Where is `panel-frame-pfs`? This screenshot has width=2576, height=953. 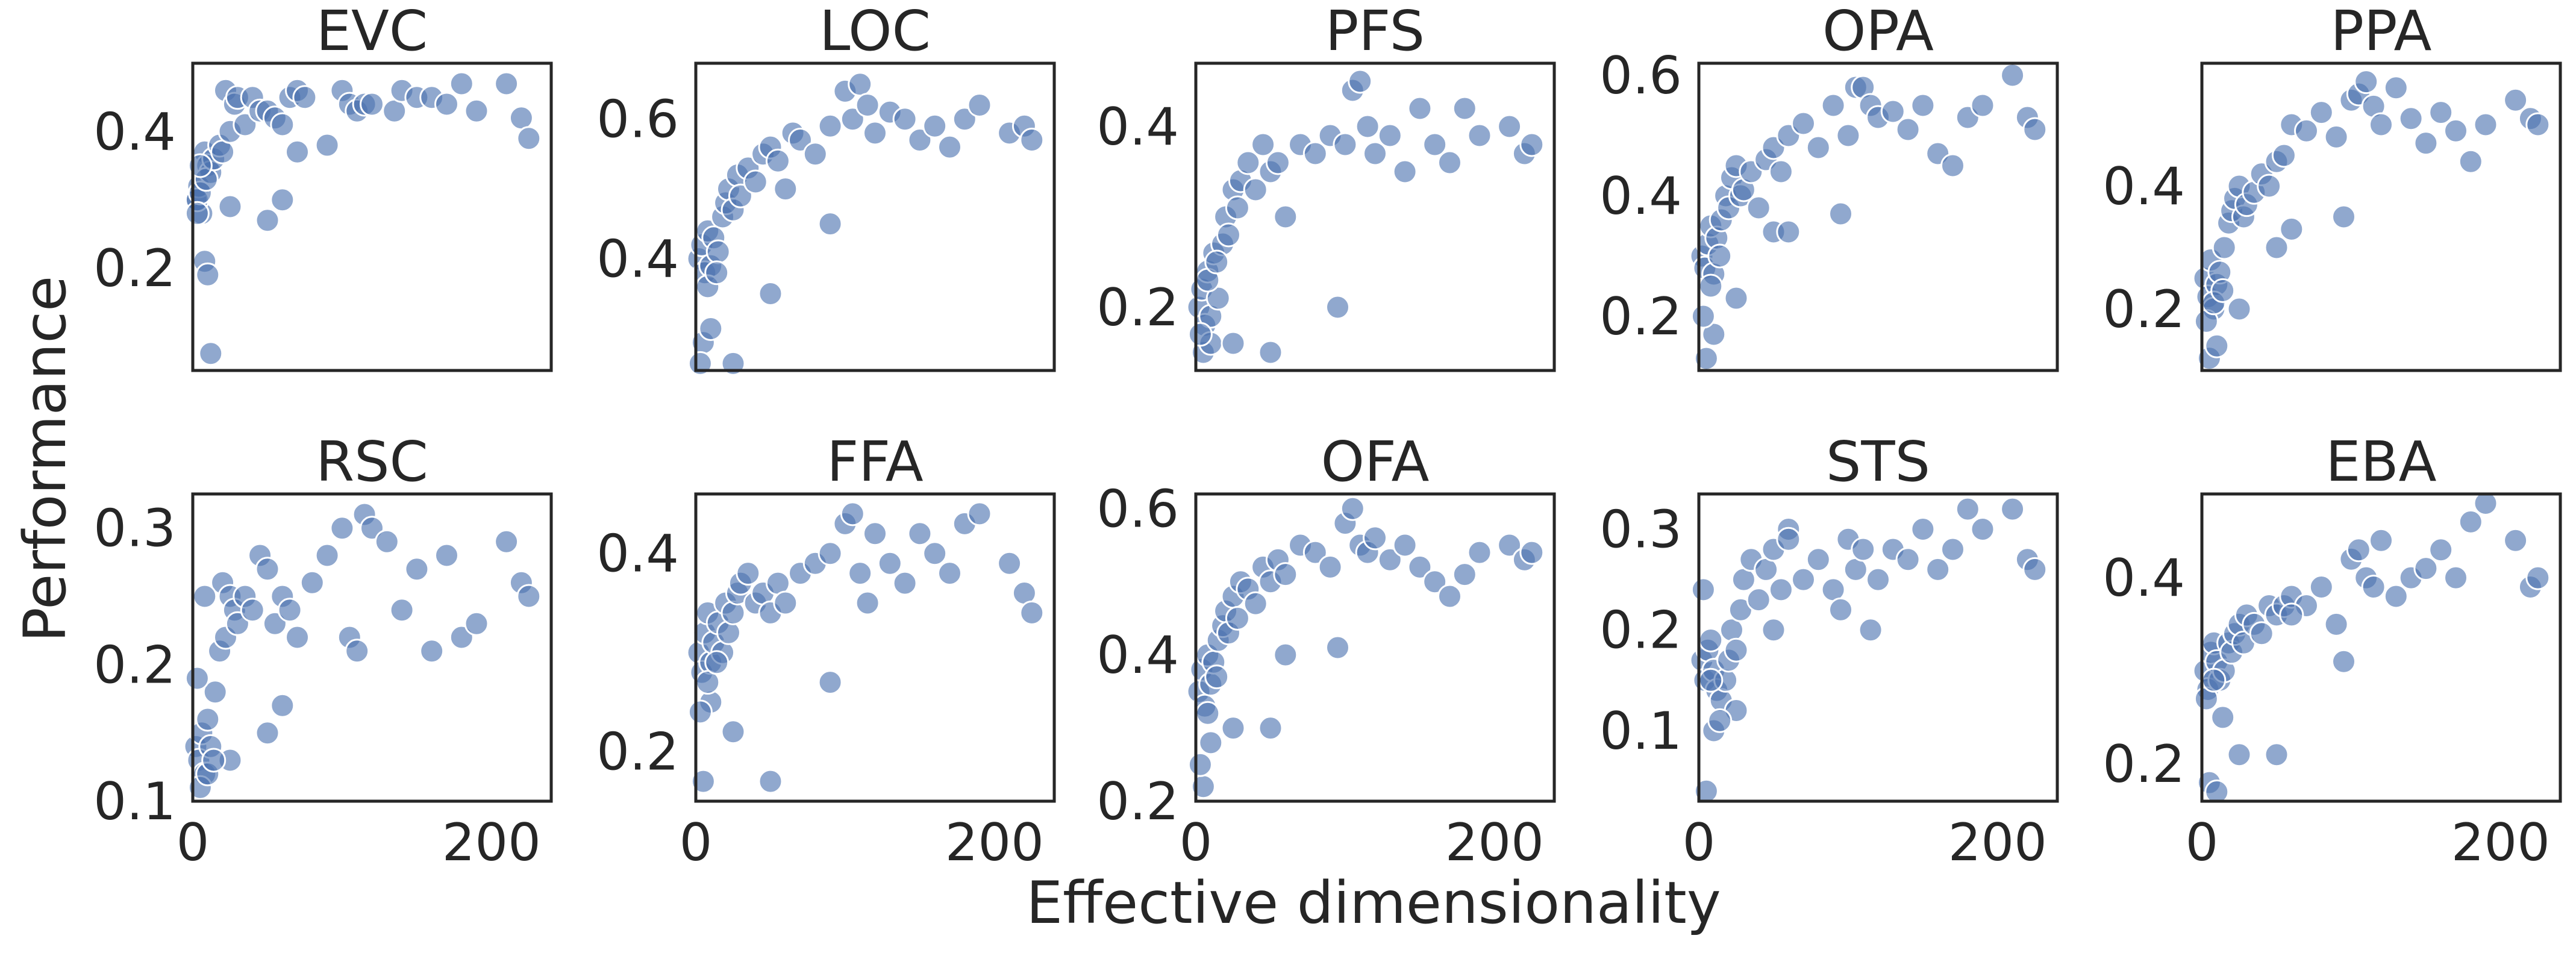 panel-frame-pfs is located at coordinates (1375, 216).